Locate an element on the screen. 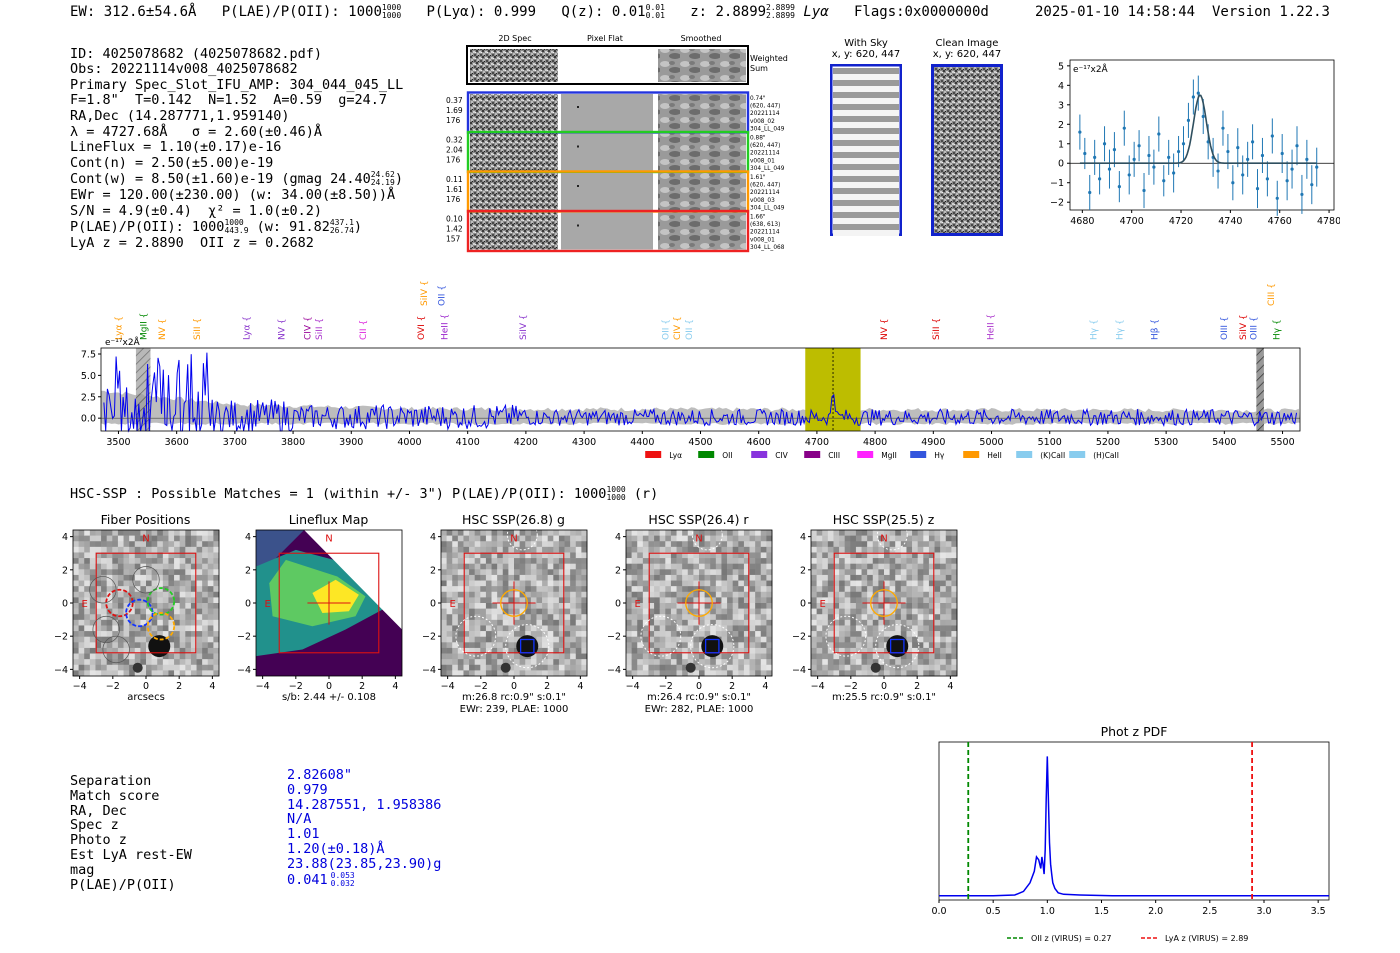 This screenshot has width=1400, height=953. zoom-xtick-label: 4700 is located at coordinates (1132, 221).